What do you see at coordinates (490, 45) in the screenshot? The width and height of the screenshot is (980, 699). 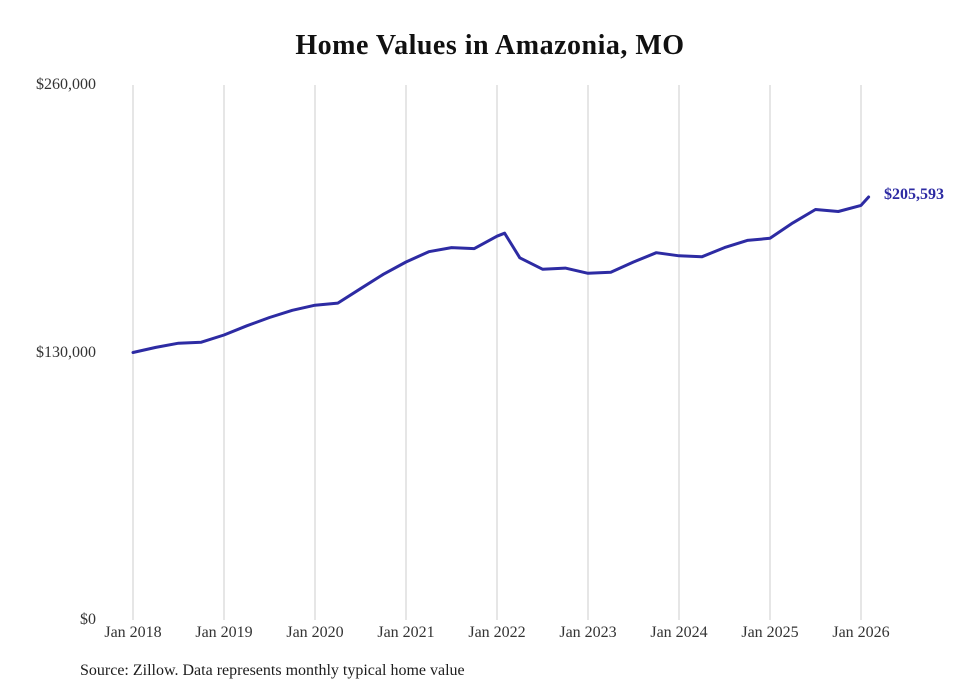 I see `chart-title: Home Values in Amazonia, MO` at bounding box center [490, 45].